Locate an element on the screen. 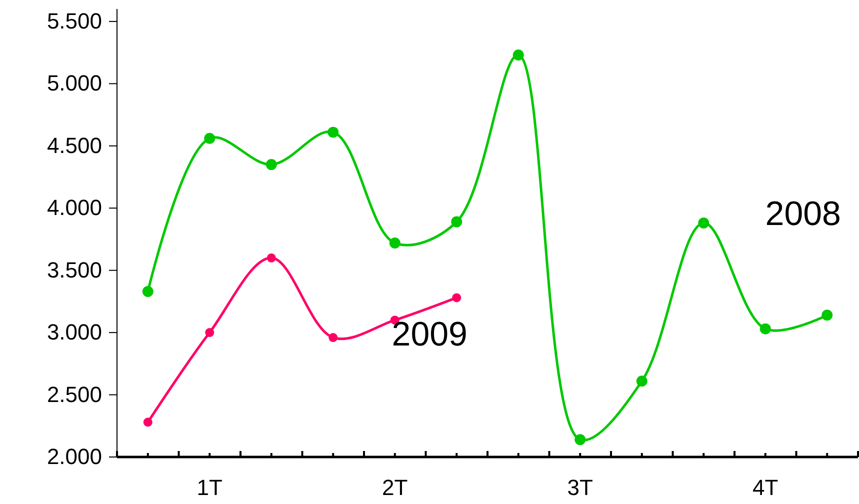 Image resolution: width=859 pixels, height=504 pixels. x-tick-label: 1T is located at coordinates (209, 487).